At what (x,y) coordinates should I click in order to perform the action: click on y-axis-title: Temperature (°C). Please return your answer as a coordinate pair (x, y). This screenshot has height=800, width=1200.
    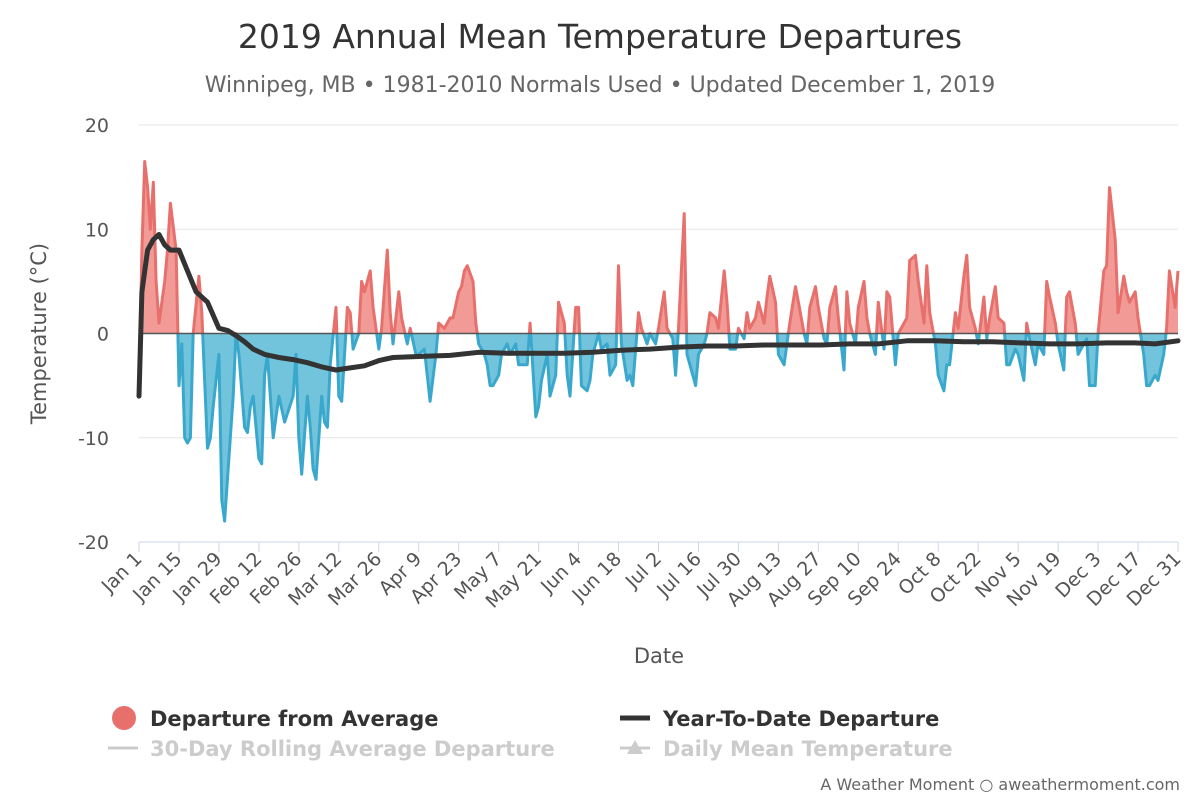
    Looking at the image, I should click on (39, 334).